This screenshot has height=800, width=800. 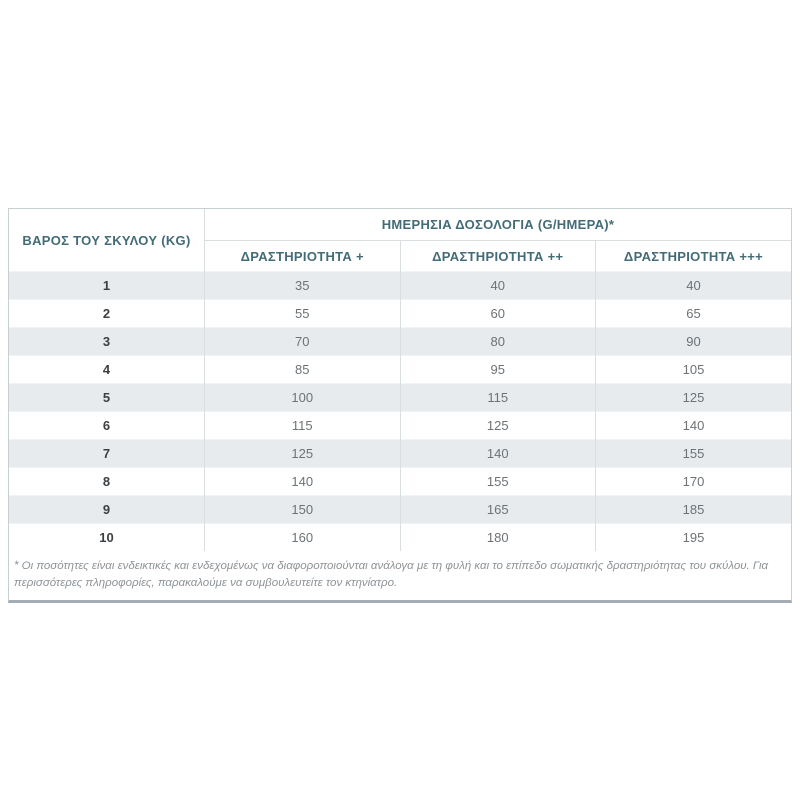 What do you see at coordinates (498, 537) in the screenshot?
I see `dose-value-cell: 180` at bounding box center [498, 537].